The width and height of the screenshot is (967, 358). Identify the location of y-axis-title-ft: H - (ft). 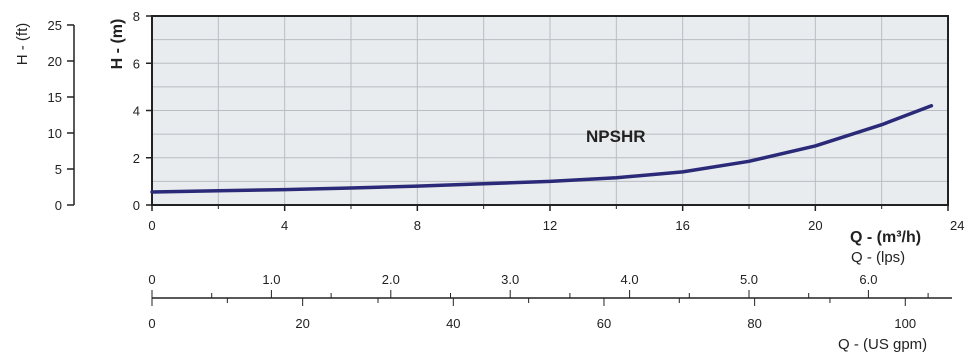
(22, 44).